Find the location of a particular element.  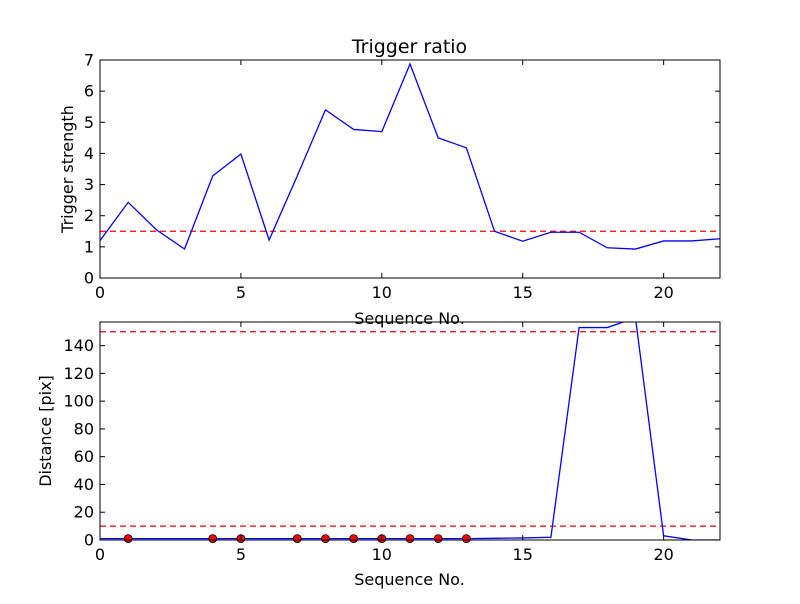

top-y-tick-label-2: 2 is located at coordinates (89, 215).